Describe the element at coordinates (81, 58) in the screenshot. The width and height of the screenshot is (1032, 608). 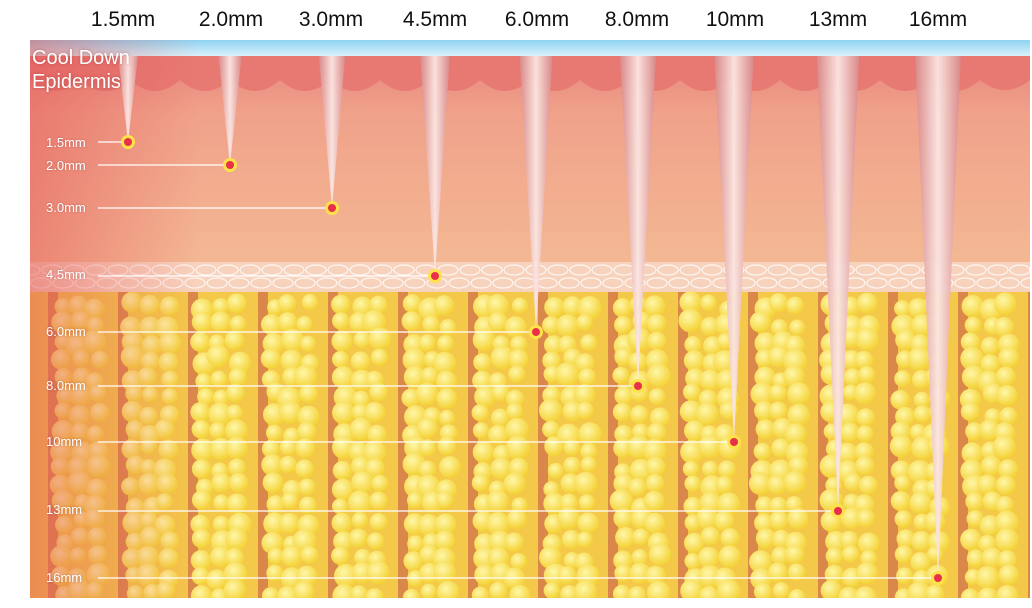
I see `cool-down-label-line1: Cool Down` at that location.